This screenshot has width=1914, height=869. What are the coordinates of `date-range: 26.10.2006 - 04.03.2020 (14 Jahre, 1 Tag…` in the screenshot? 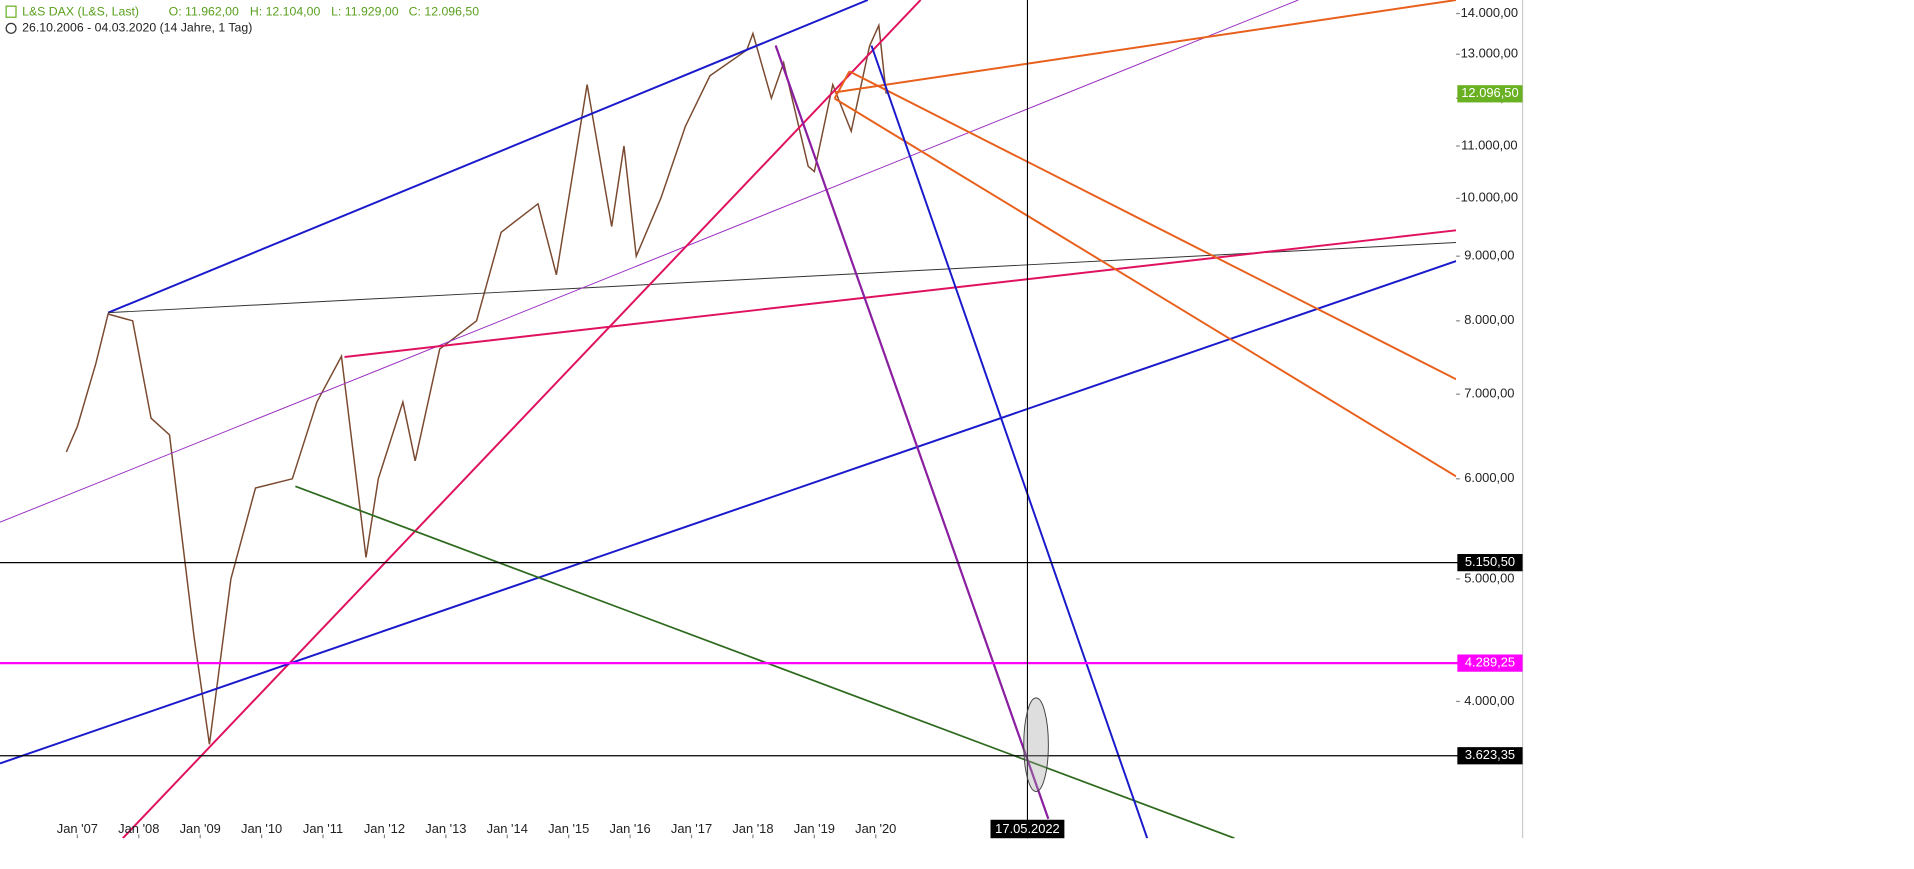 It's located at (137, 28).